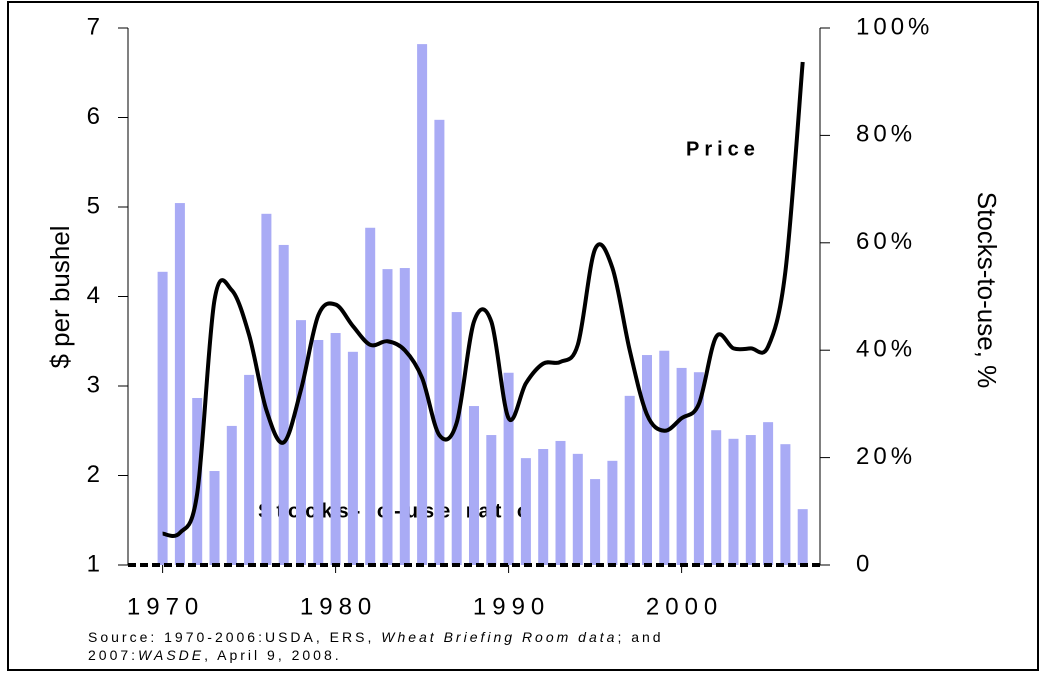  Describe the element at coordinates (93, 205) in the screenshot. I see `y-tick-label: 5` at that location.